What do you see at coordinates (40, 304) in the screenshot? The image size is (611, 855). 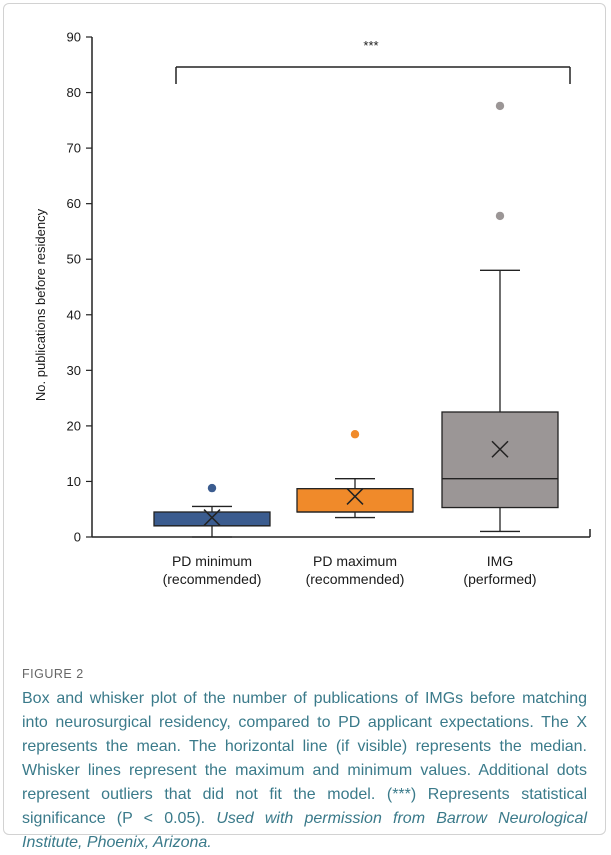 I see `y-axis-title: No. publications before residency` at bounding box center [40, 304].